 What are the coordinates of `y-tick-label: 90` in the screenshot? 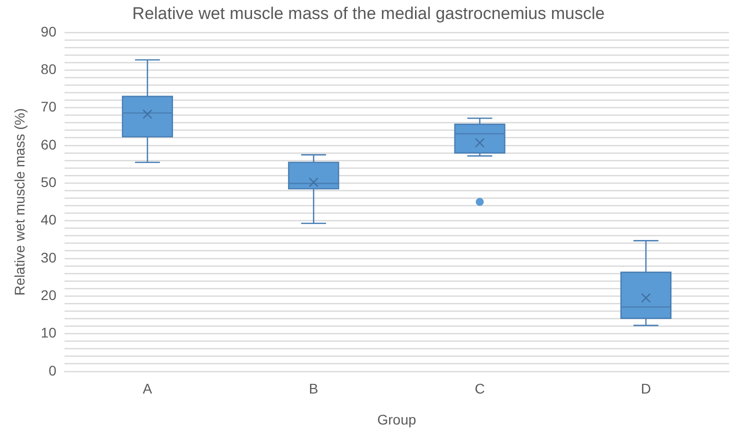 It's located at (48, 31).